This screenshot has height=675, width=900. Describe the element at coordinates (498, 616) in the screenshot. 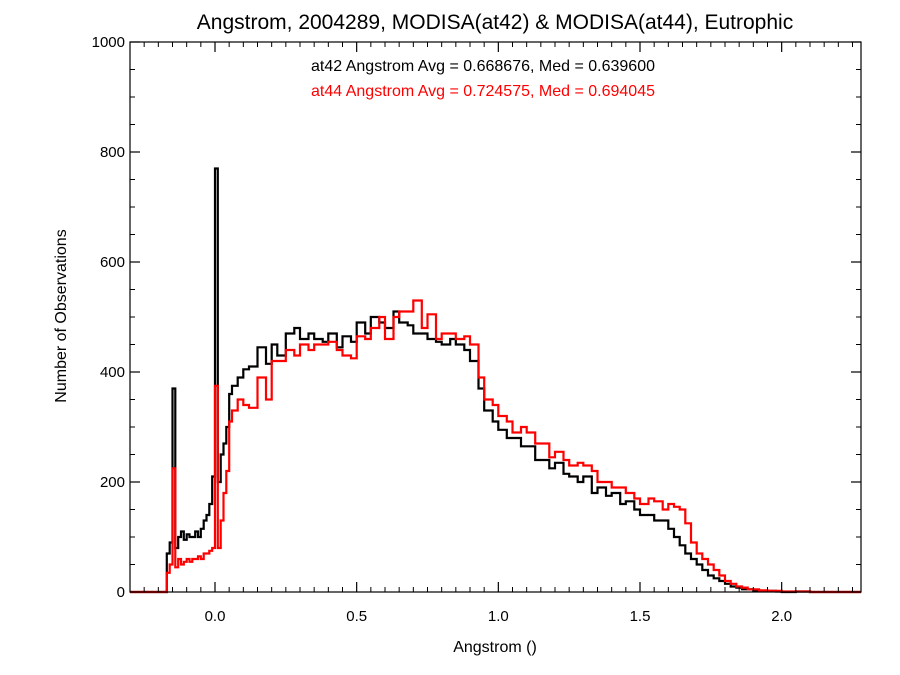

I see `x-tick-label: 1.0` at that location.